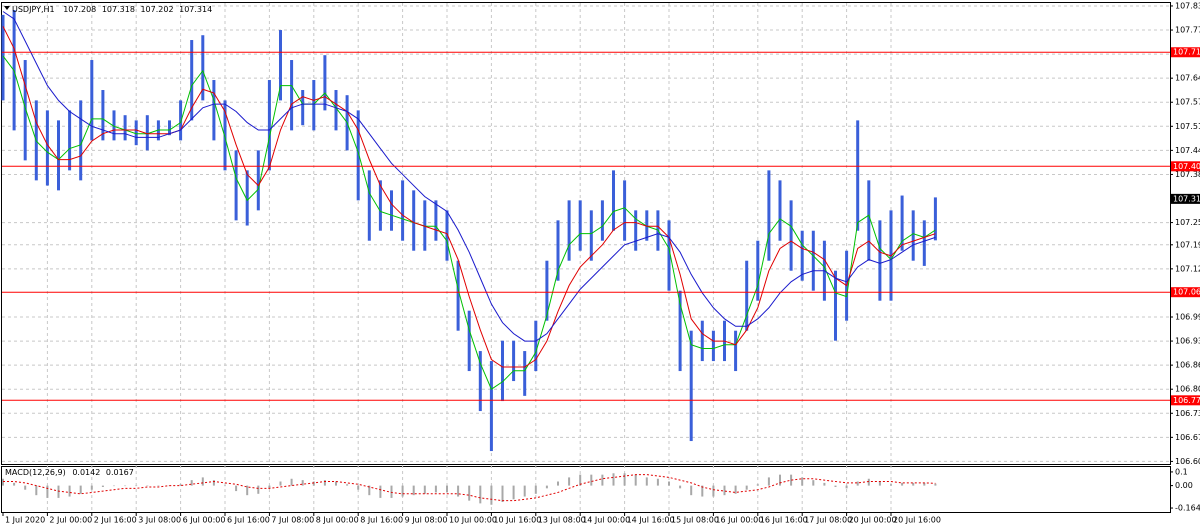  Describe the element at coordinates (204, 520) in the screenshot. I see `x-tick-label: 6 Jul 00:00` at that location.